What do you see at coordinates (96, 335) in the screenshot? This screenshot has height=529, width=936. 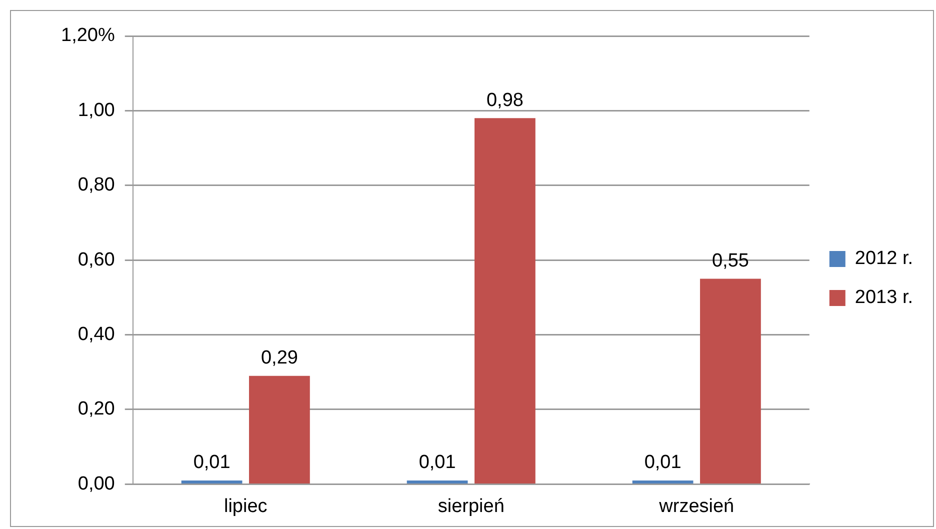 I see `y-tick-label: 0,40` at bounding box center [96, 335].